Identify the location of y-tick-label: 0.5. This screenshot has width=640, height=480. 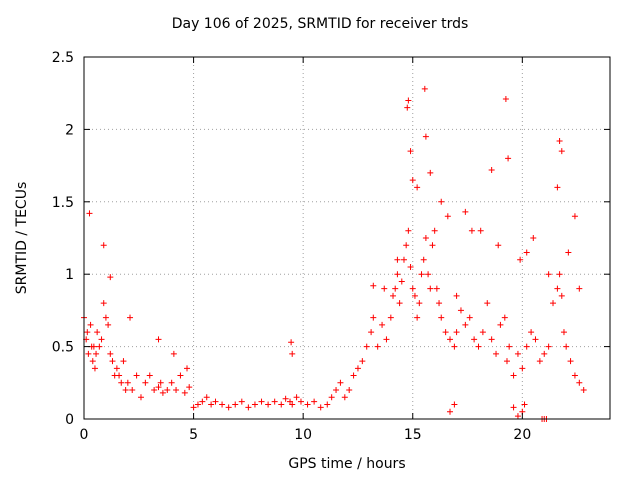
(63, 348).